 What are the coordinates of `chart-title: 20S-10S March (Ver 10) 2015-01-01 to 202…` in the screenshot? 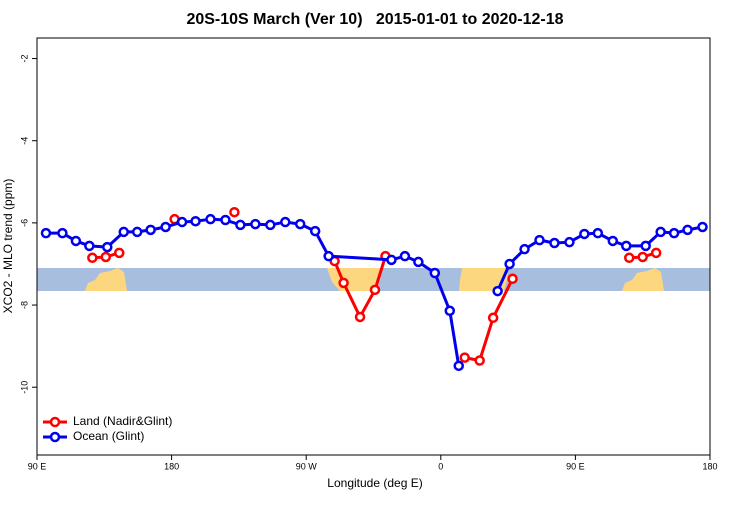 It's located at (374, 19).